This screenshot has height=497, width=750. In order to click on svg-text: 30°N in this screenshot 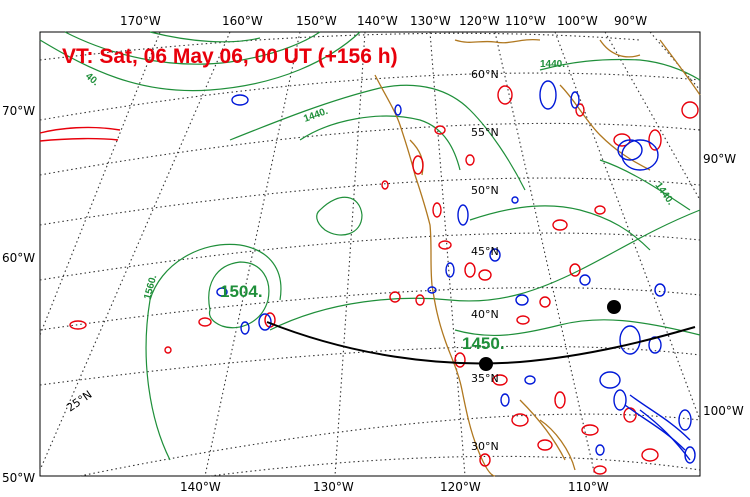, I will do `click(485, 446)`.